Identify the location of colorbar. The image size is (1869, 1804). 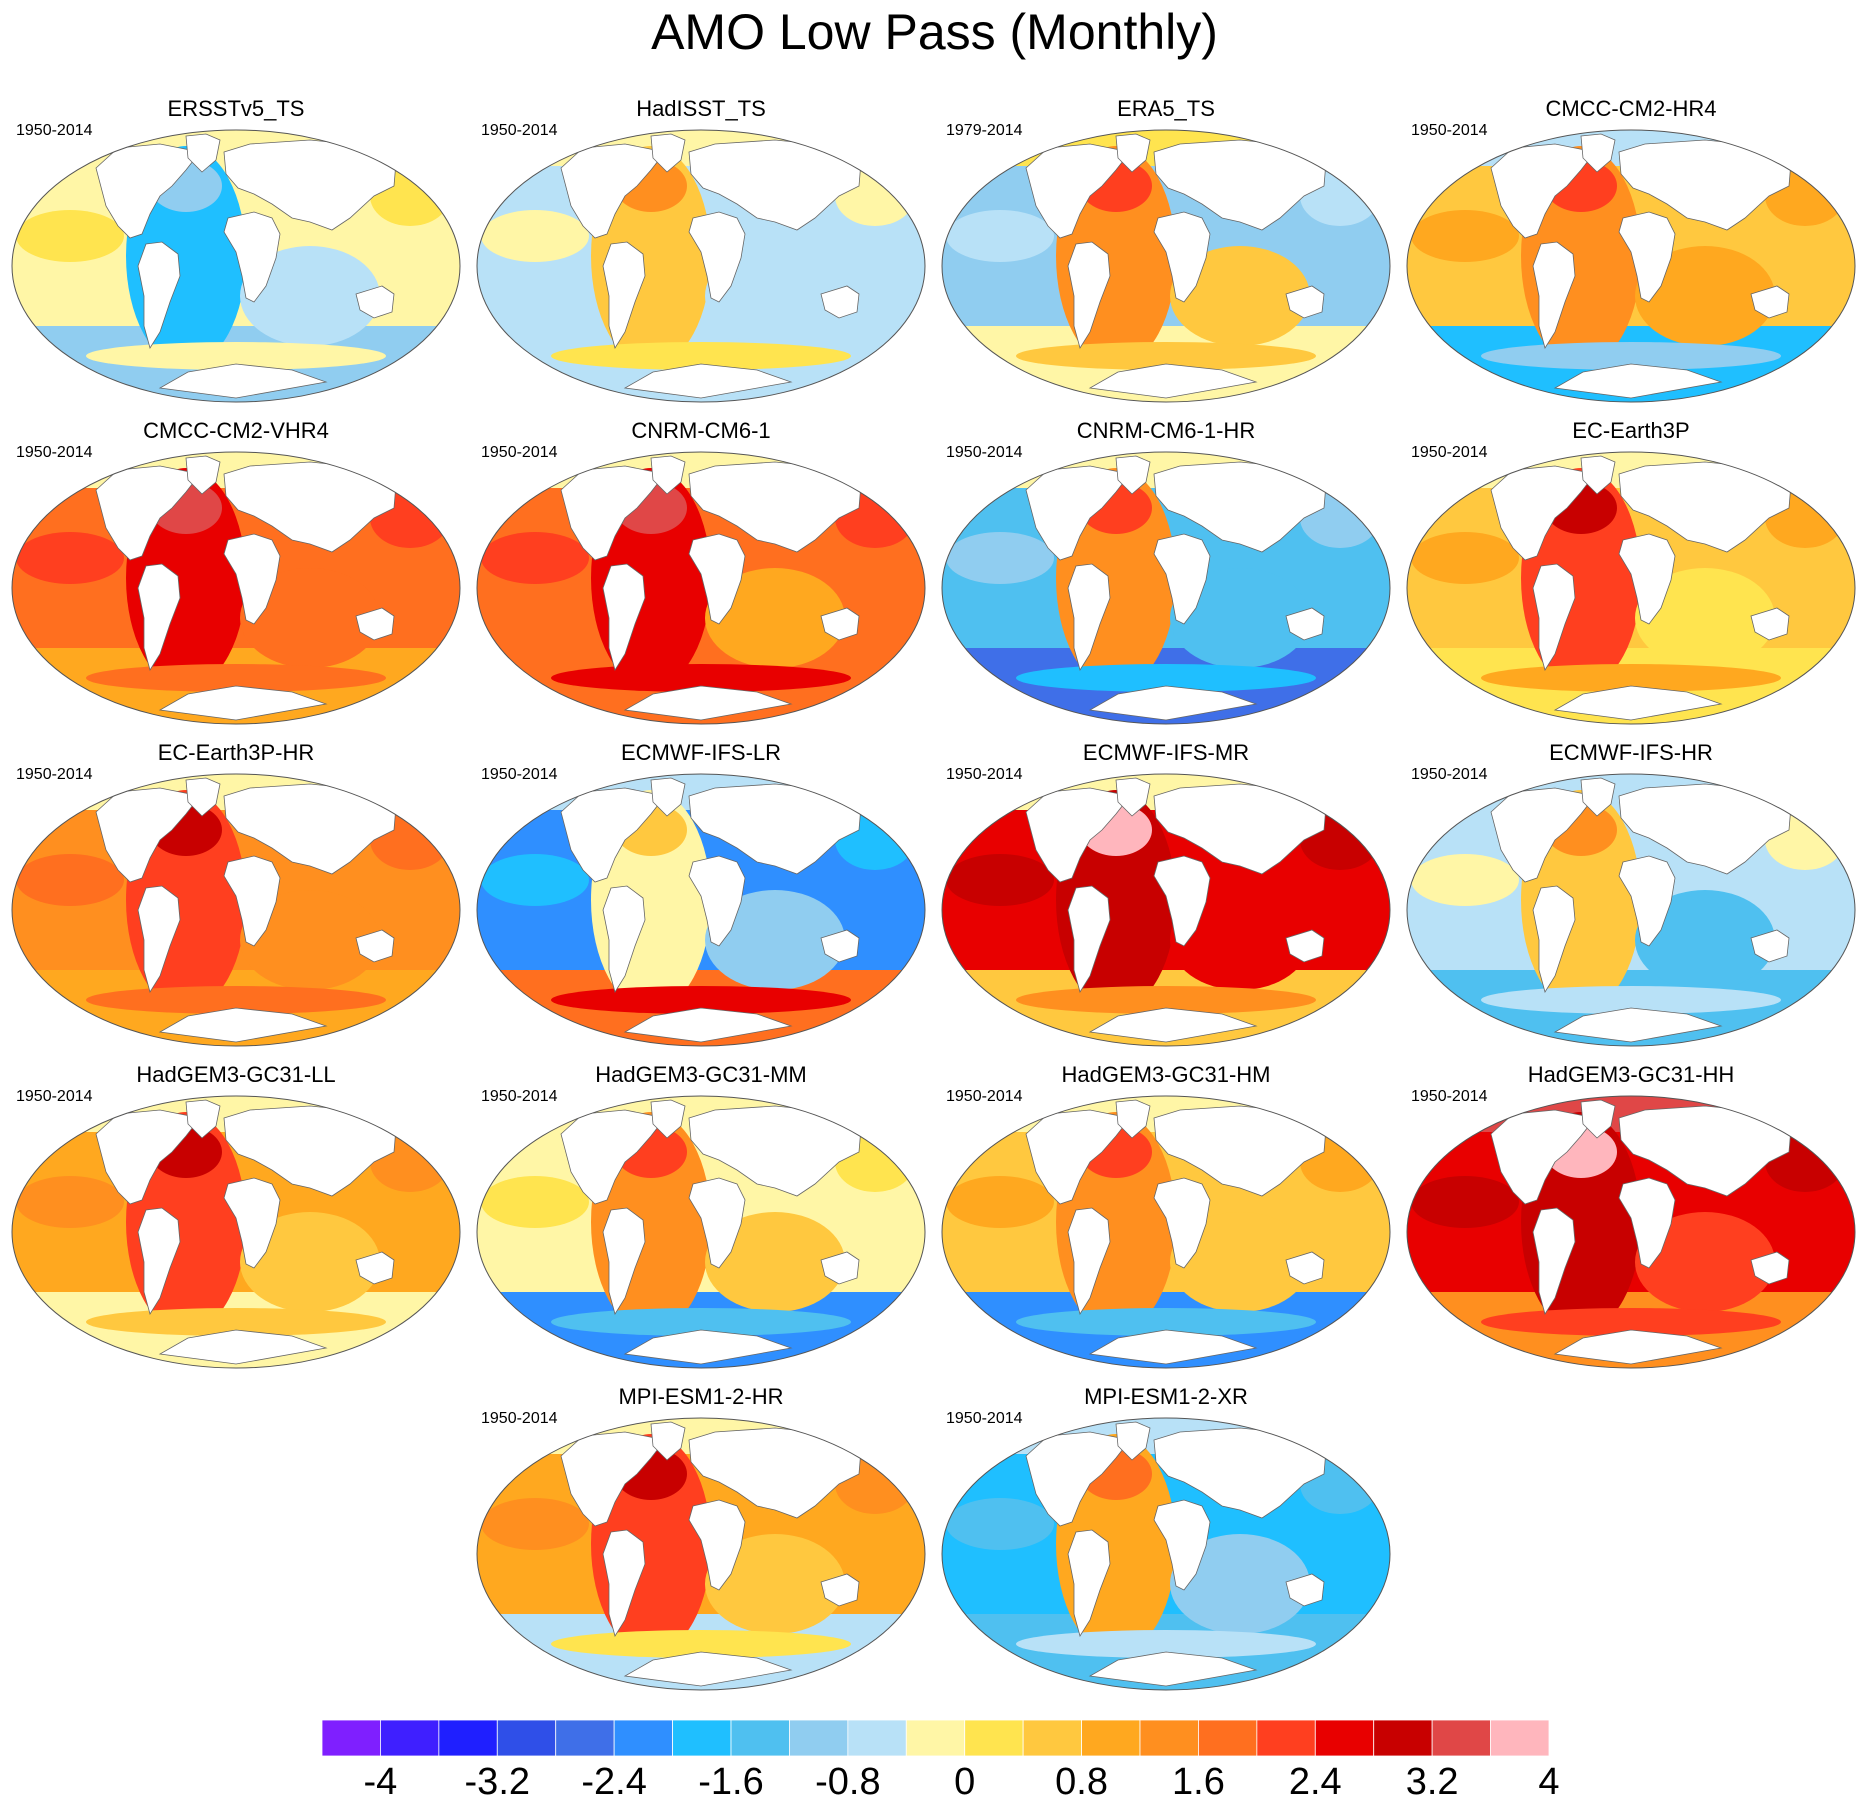
(935, 1738).